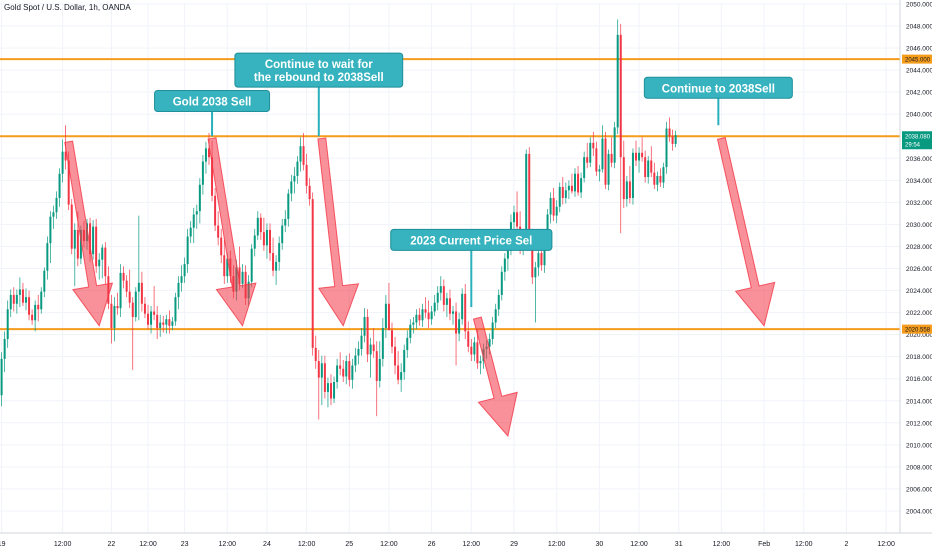  I want to click on y-tick-label: 2044.000, so click(919, 71).